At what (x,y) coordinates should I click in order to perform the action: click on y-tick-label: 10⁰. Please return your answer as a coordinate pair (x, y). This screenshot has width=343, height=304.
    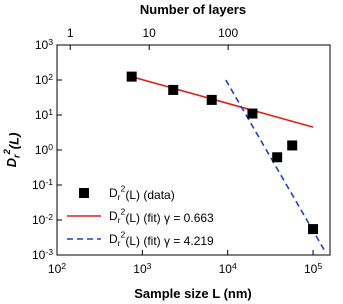
    Looking at the image, I should click on (44, 149).